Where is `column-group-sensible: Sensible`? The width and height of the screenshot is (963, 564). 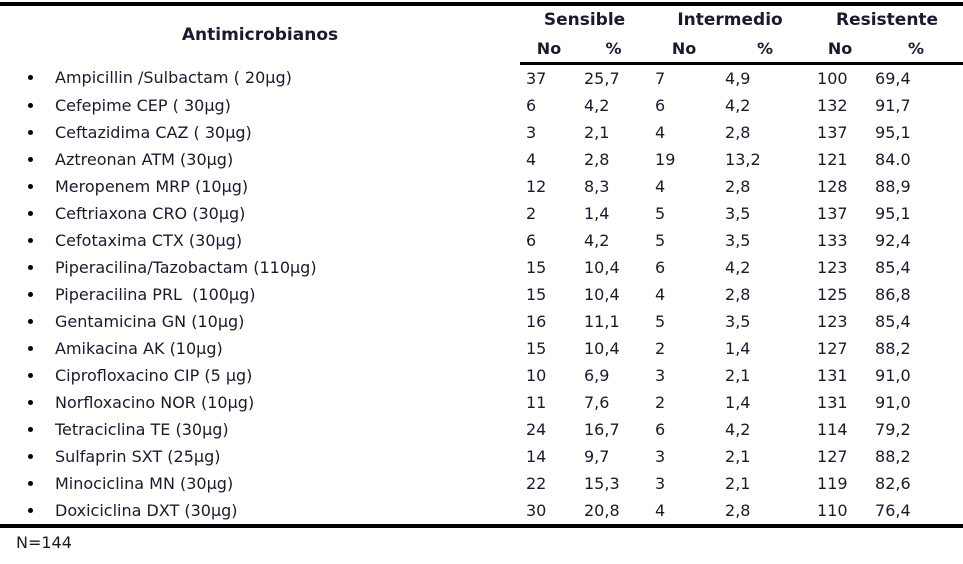
column-group-sensible: Sensible is located at coordinates (584, 20).